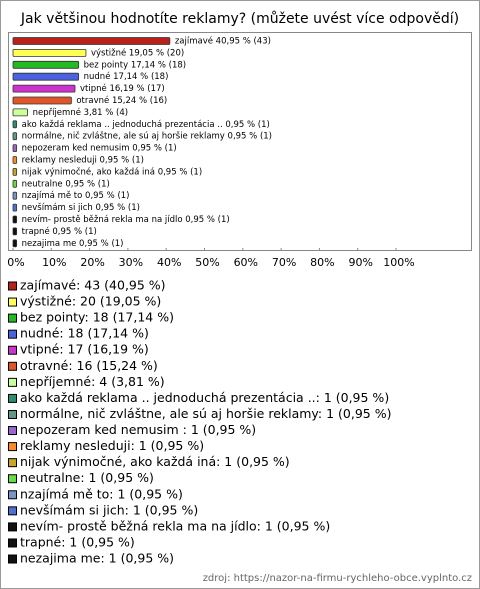 This screenshot has width=480, height=589. Describe the element at coordinates (83, 161) in the screenshot. I see `bar-label: reklamy nesleduji 0,95 % (1)` at that location.